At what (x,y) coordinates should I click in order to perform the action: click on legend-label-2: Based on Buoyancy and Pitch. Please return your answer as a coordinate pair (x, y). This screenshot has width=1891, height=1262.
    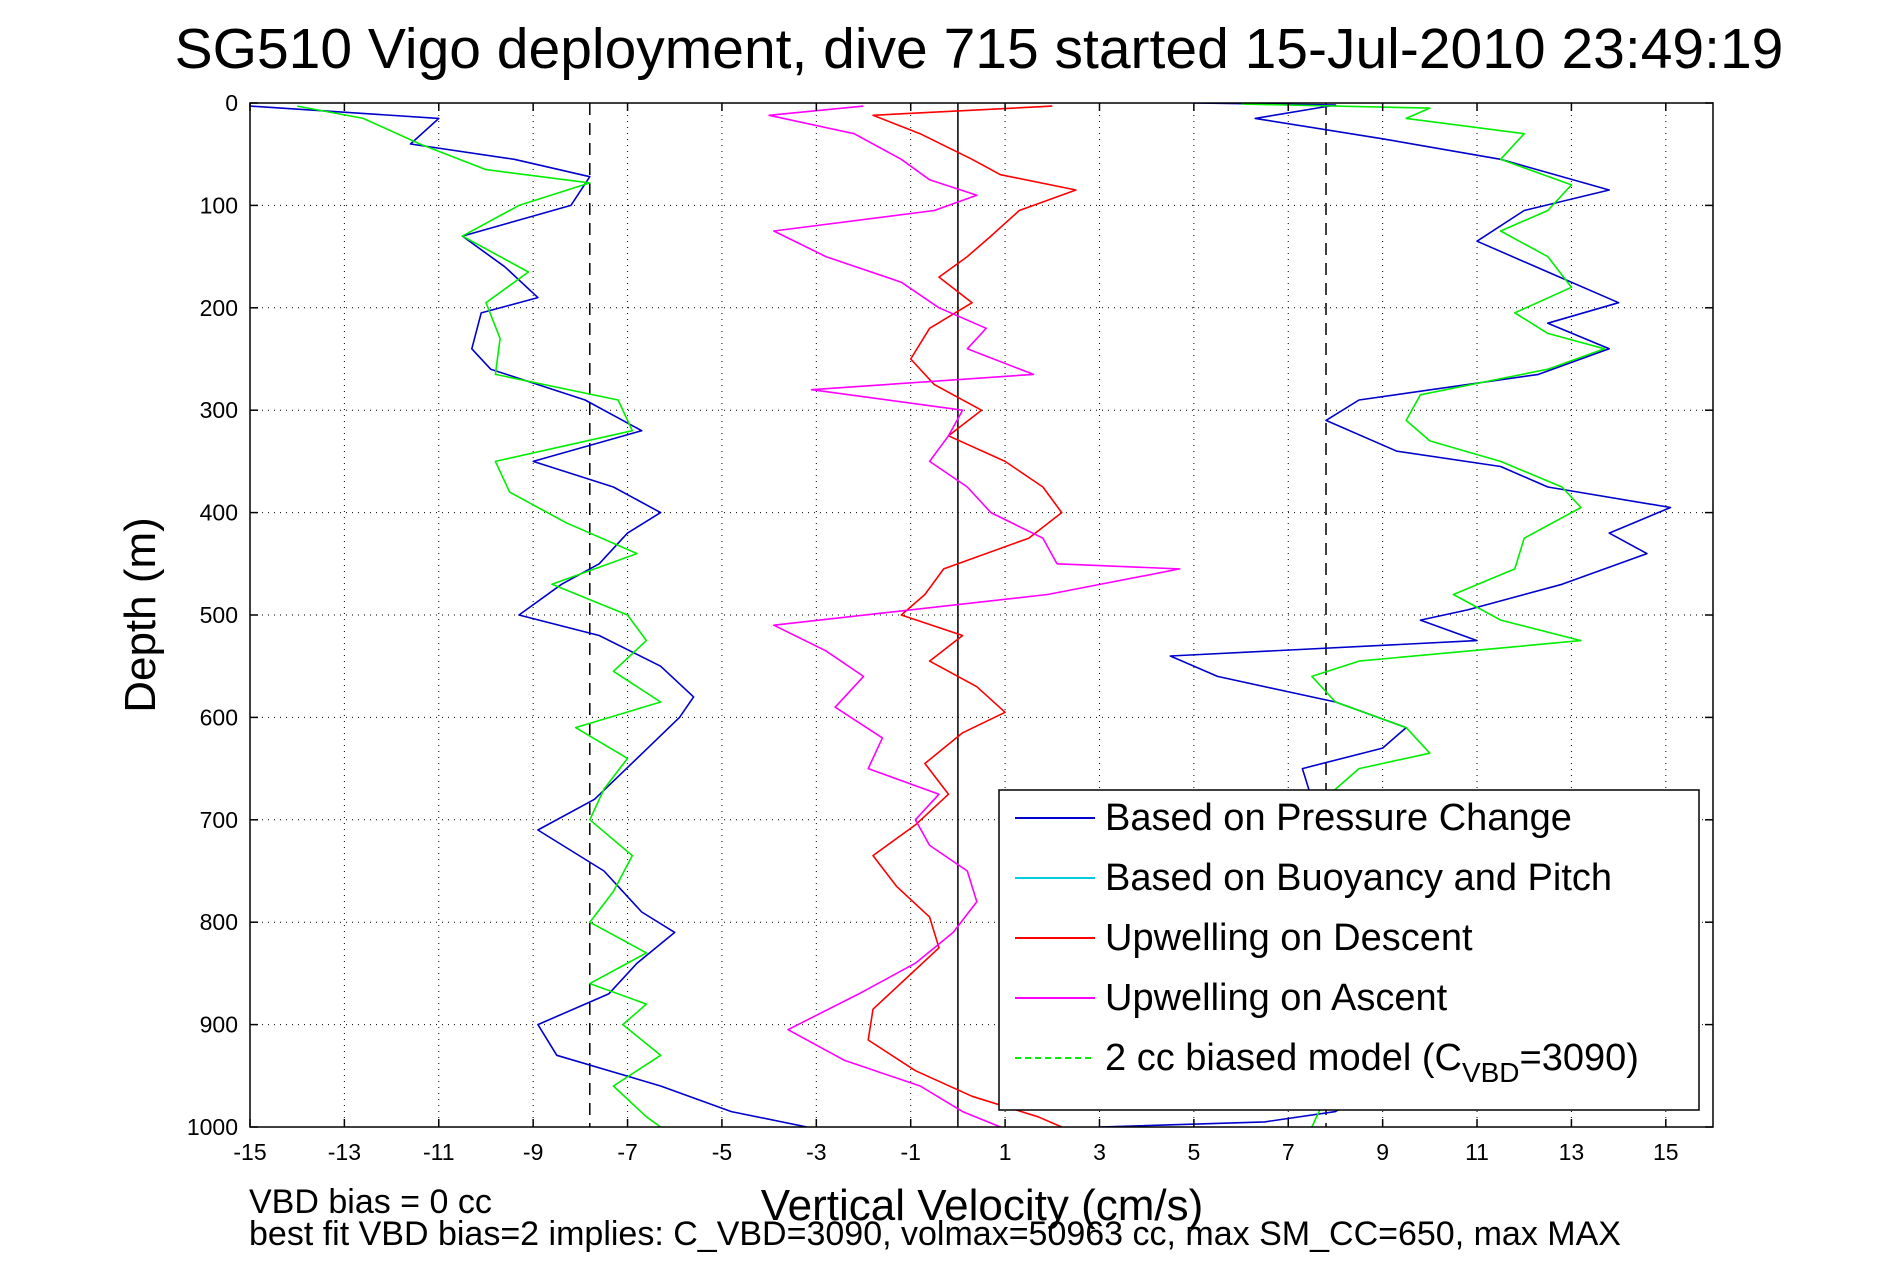
    Looking at the image, I should click on (1358, 878).